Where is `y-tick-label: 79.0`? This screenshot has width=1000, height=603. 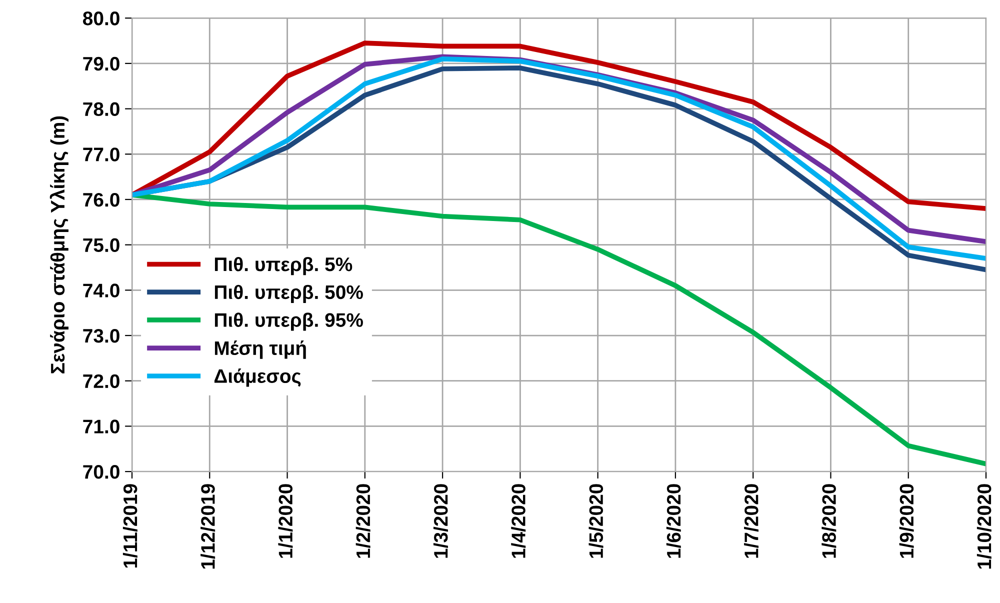
y-tick-label: 79.0 is located at coordinates (101, 63).